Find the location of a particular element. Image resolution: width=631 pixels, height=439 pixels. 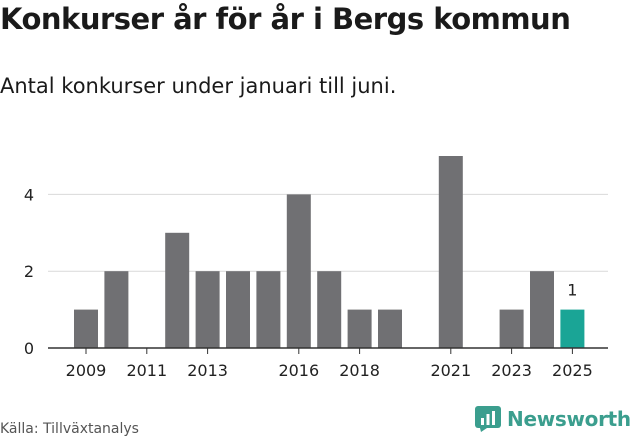

bar-2014 is located at coordinates (238, 309).